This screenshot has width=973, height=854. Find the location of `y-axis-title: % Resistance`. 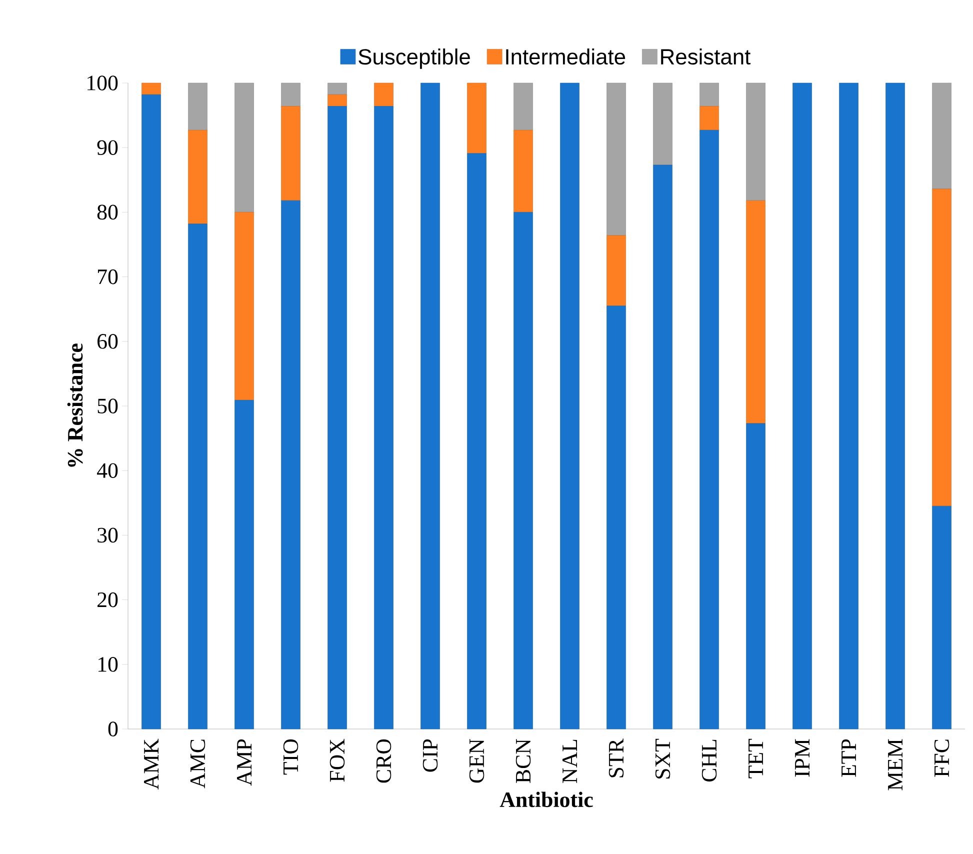

y-axis-title: % Resistance is located at coordinates (75, 405).